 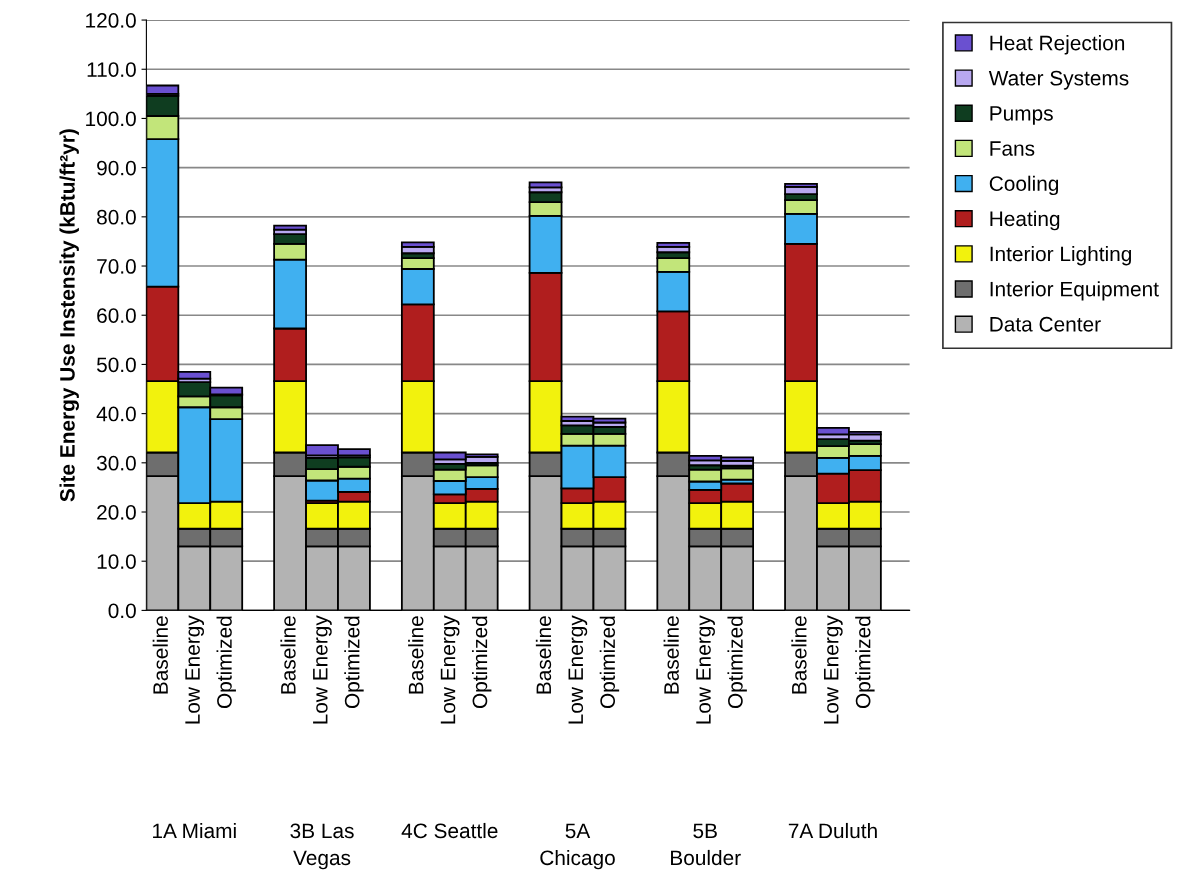 I want to click on y-tick-label: 100.0, so click(x=111, y=119).